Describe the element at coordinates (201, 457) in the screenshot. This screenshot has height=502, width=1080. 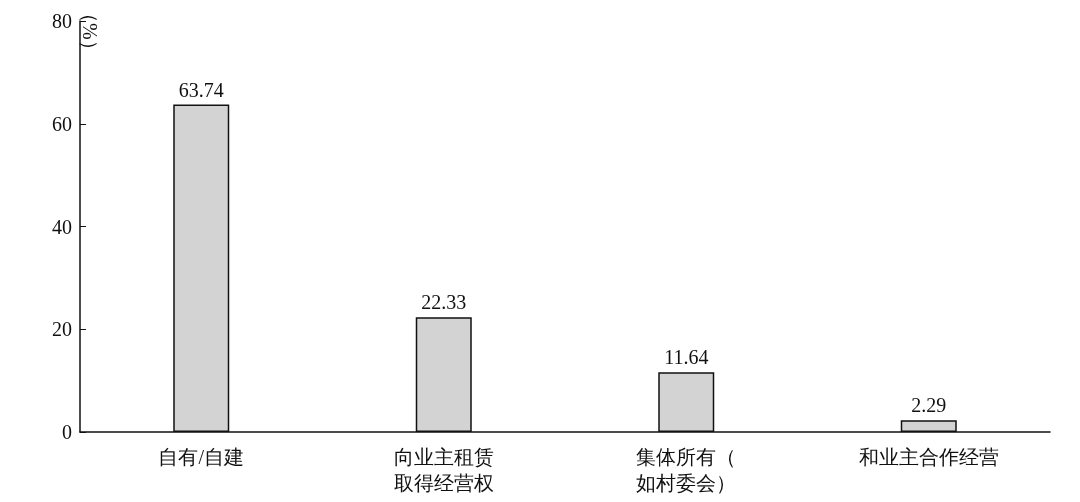
I see `x-tick-label: 自有/自建` at that location.